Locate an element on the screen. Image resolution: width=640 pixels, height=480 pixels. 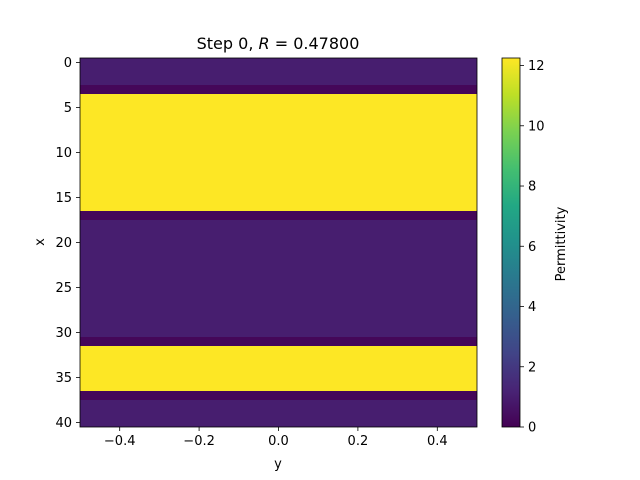
colorbar-ticks: 0 2 4 6 8 10 12 is located at coordinates (532, 247).